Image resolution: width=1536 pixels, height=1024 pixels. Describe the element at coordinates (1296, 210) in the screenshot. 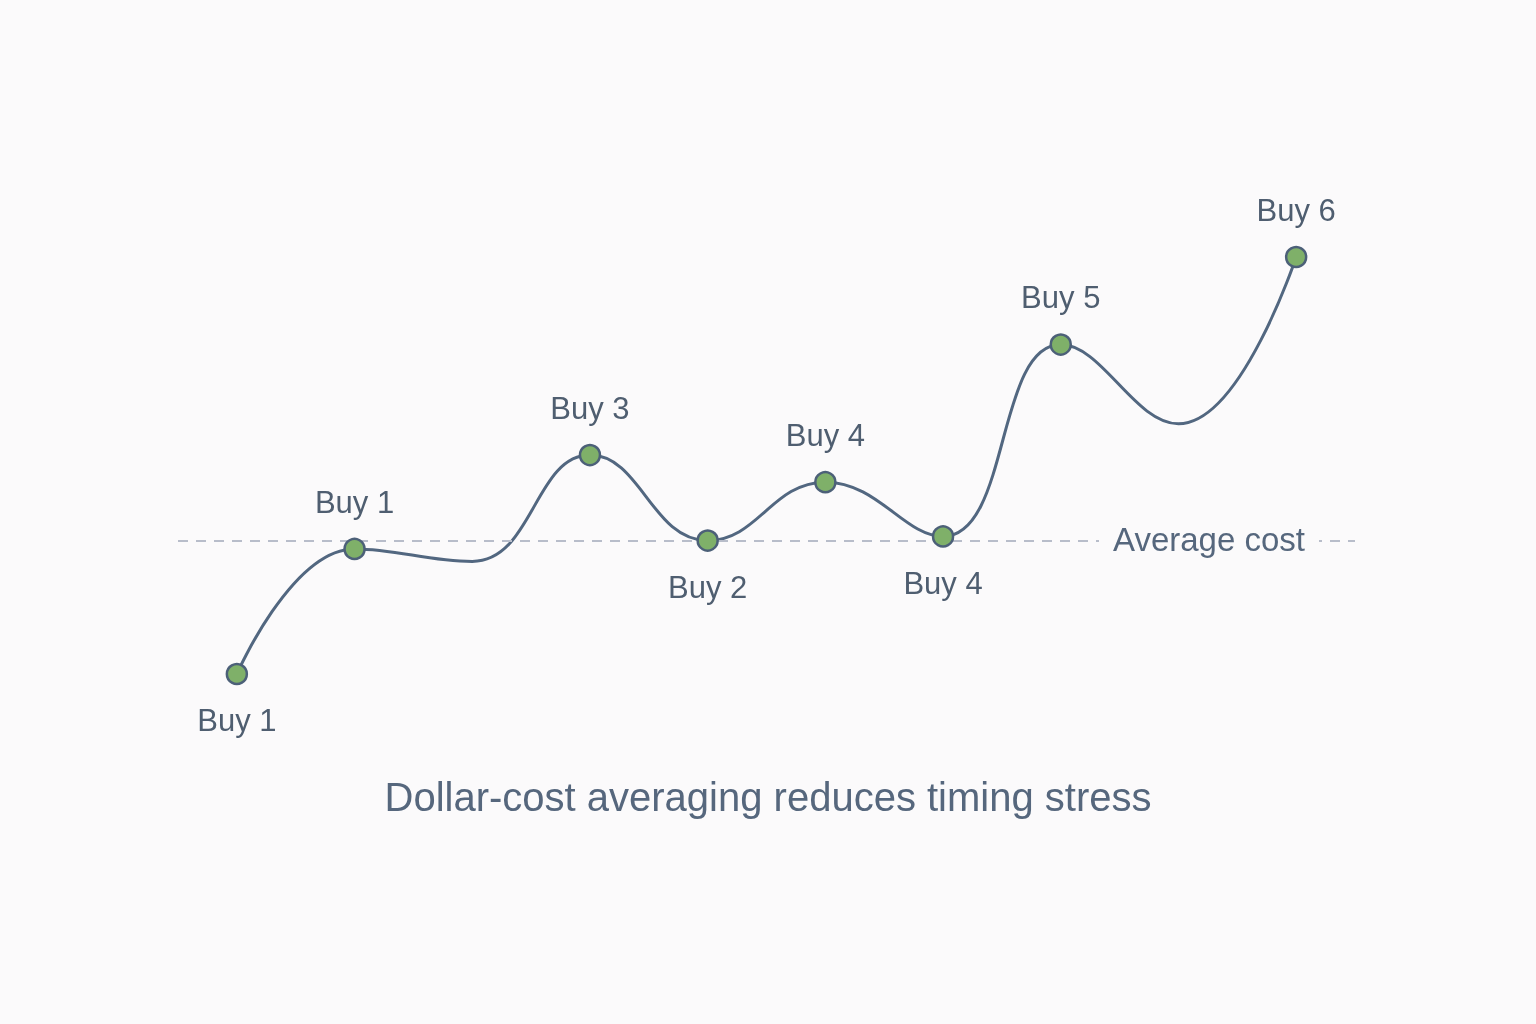

I see `x-tick-label: Buy 6` at that location.